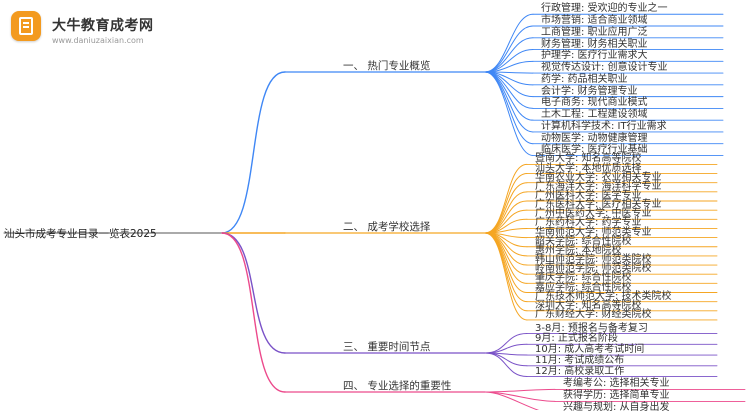 Image resolution: width=750 pixels, height=414 pixels. Describe the element at coordinates (591, 328) in the screenshot. I see `leaf-item: 3-8月: 预报名与备考复习` at that location.